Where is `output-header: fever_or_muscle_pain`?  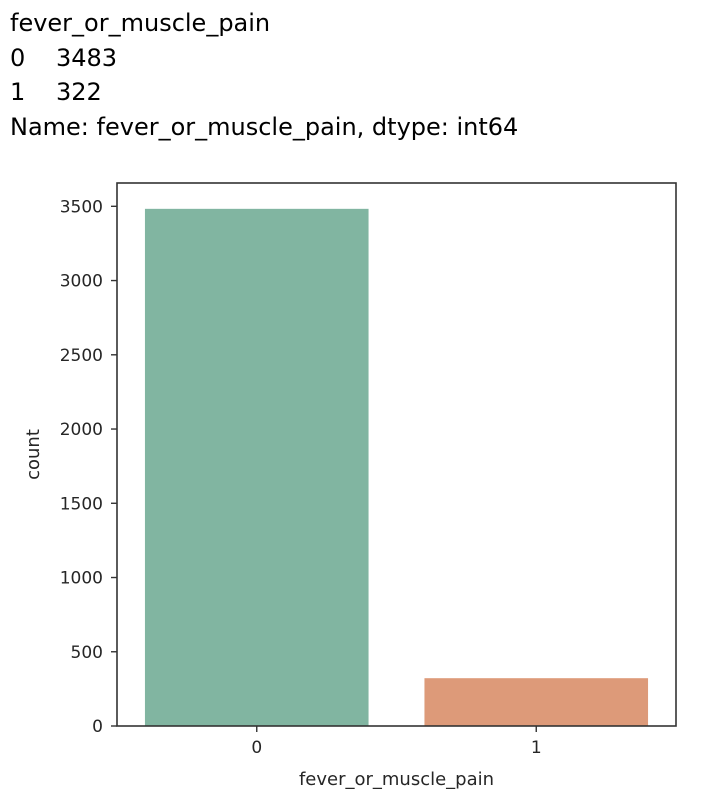
output-header: fever_or_muscle_pain is located at coordinates (140, 23).